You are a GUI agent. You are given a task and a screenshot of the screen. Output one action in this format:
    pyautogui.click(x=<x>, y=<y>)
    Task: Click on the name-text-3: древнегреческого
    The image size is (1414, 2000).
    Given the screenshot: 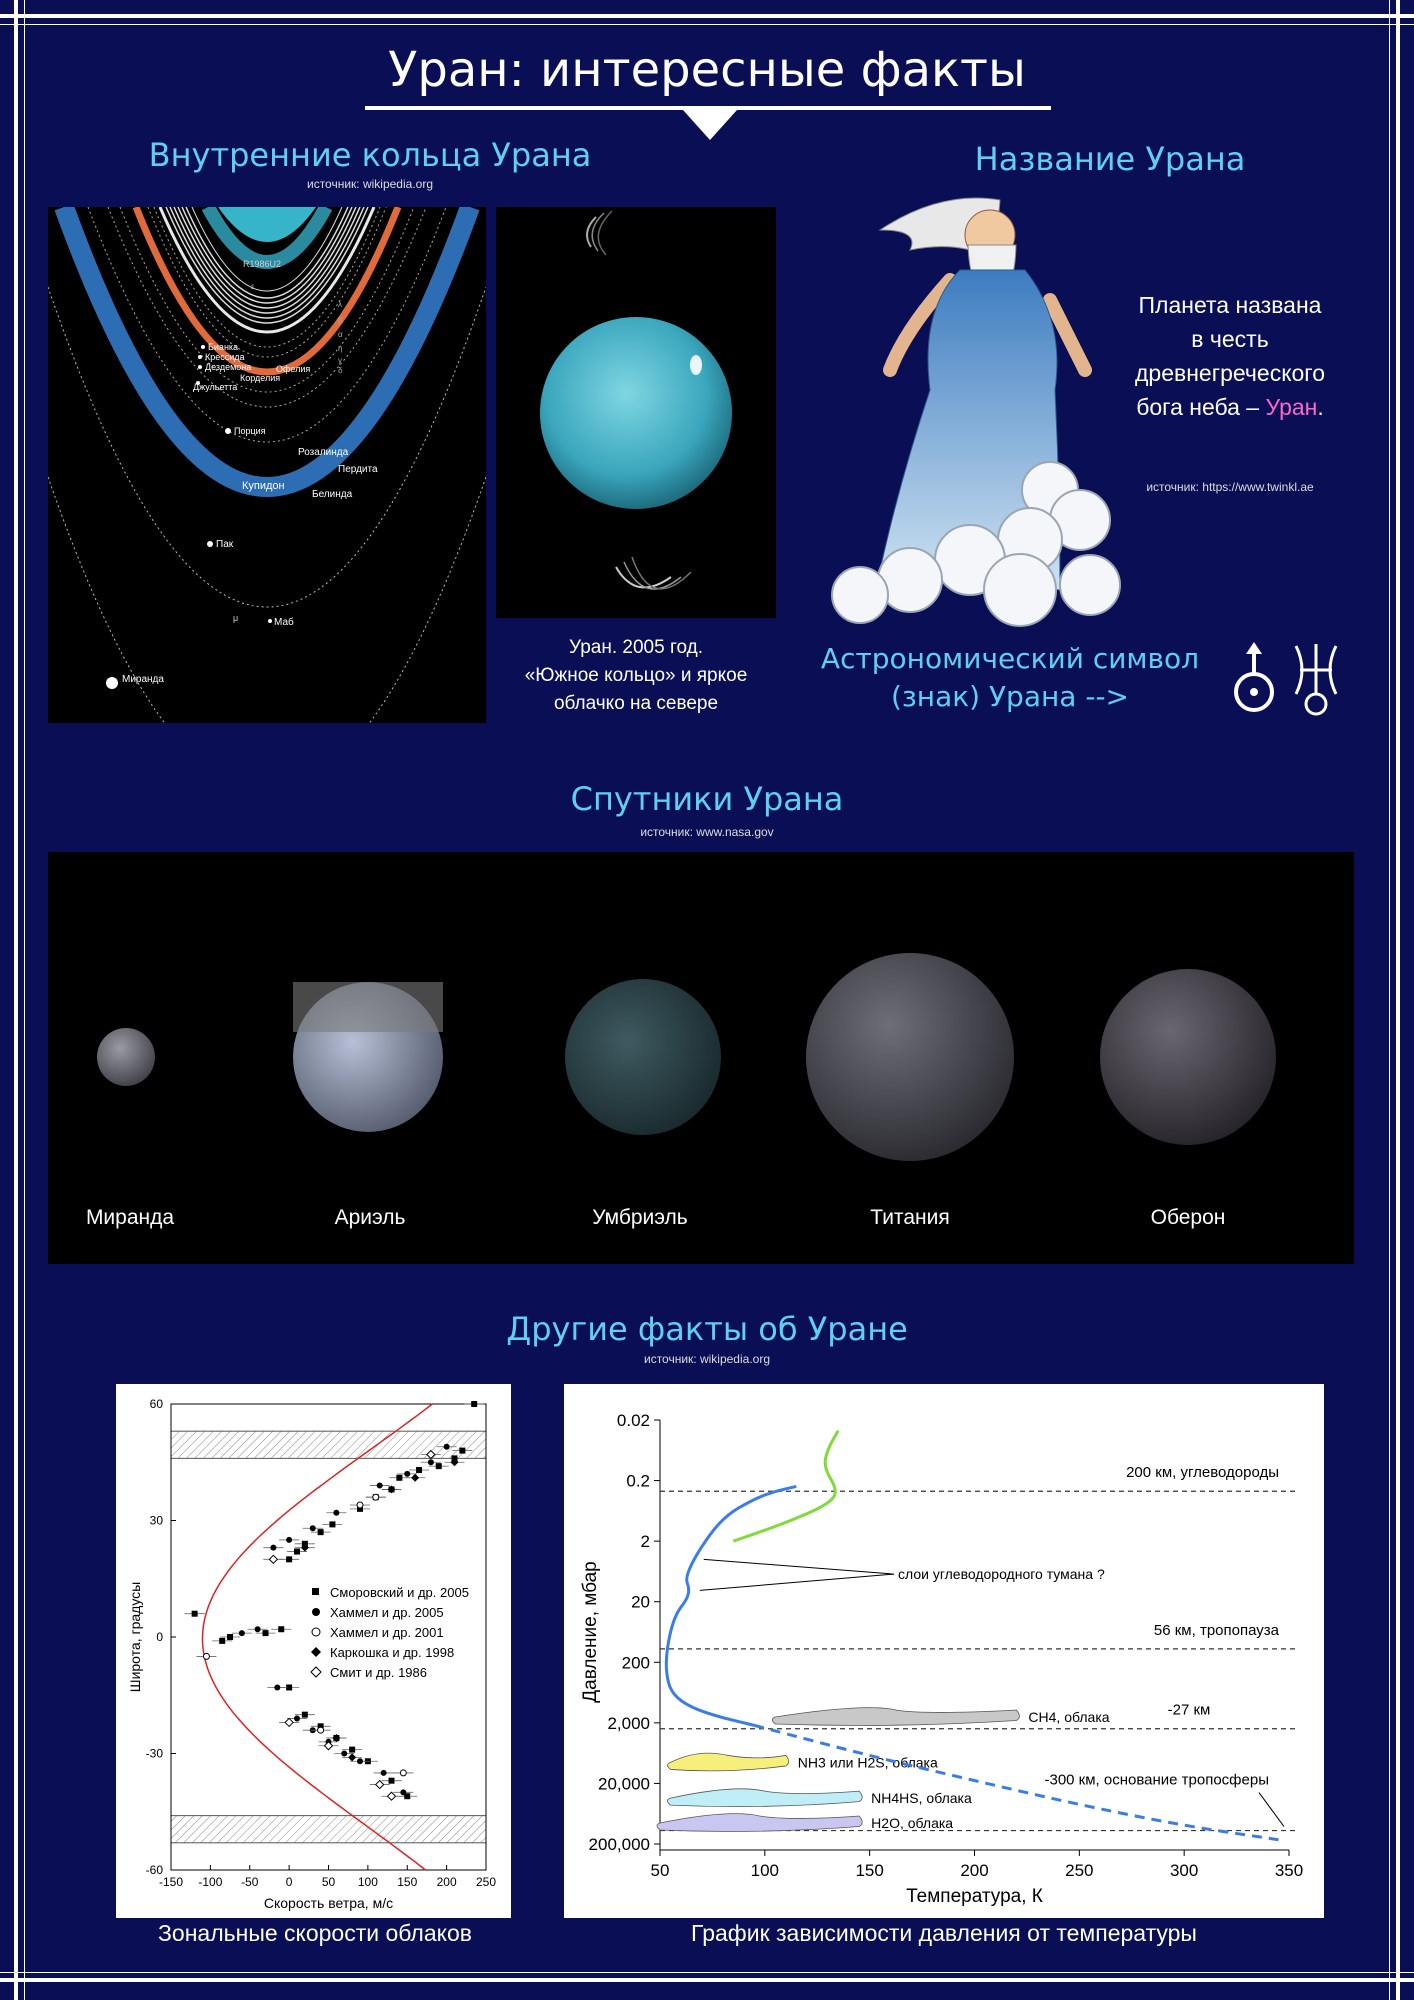 What is the action you would take?
    pyautogui.click(x=1230, y=373)
    